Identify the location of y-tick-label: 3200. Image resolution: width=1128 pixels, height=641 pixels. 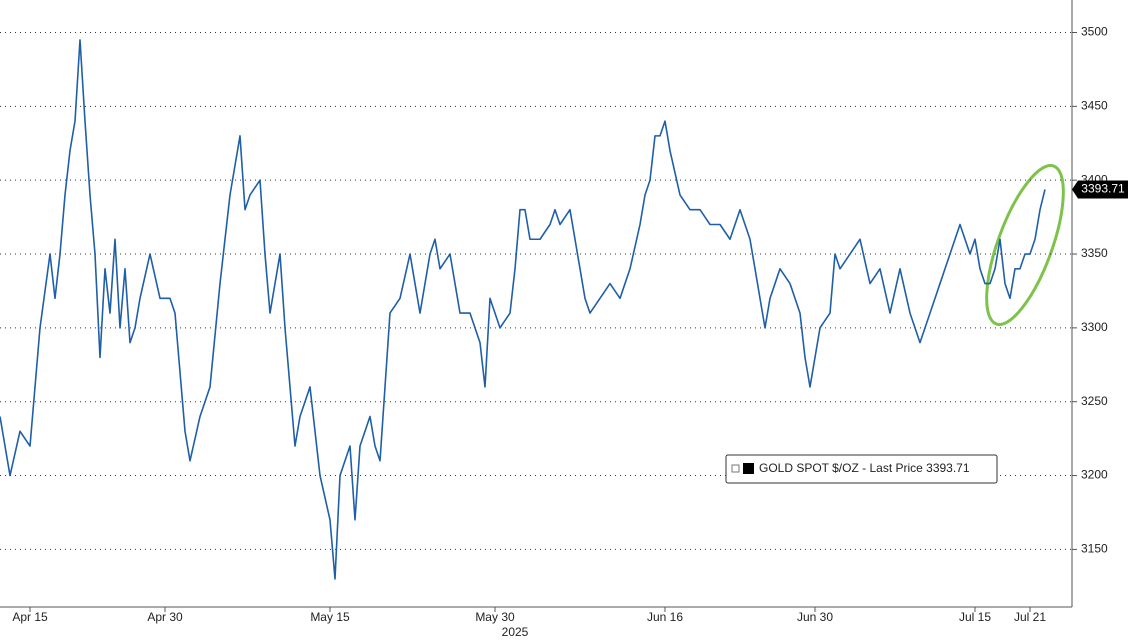
(1094, 475).